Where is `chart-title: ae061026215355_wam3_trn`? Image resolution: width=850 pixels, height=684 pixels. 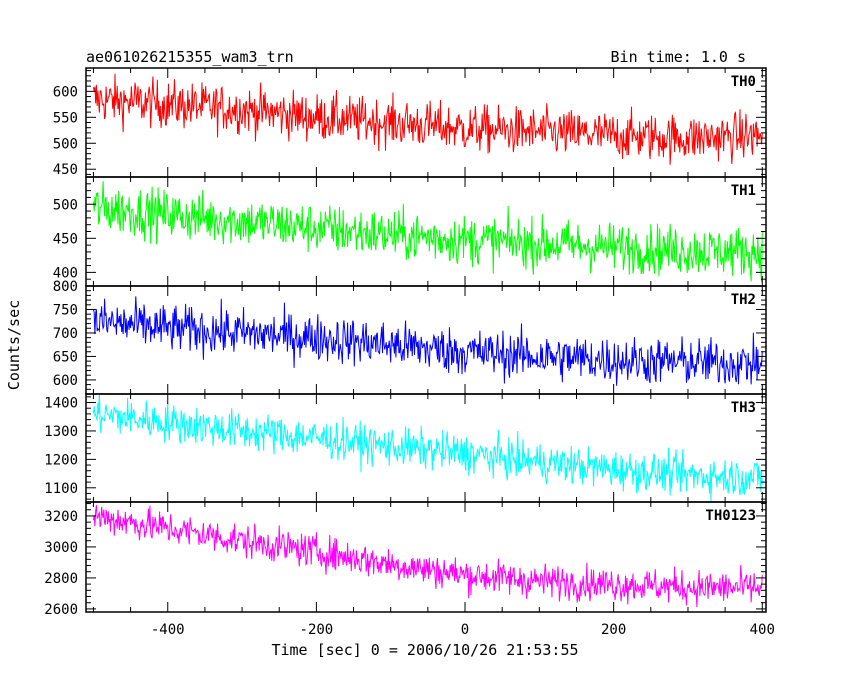
chart-title: ae061026215355_wam3_trn is located at coordinates (190, 57).